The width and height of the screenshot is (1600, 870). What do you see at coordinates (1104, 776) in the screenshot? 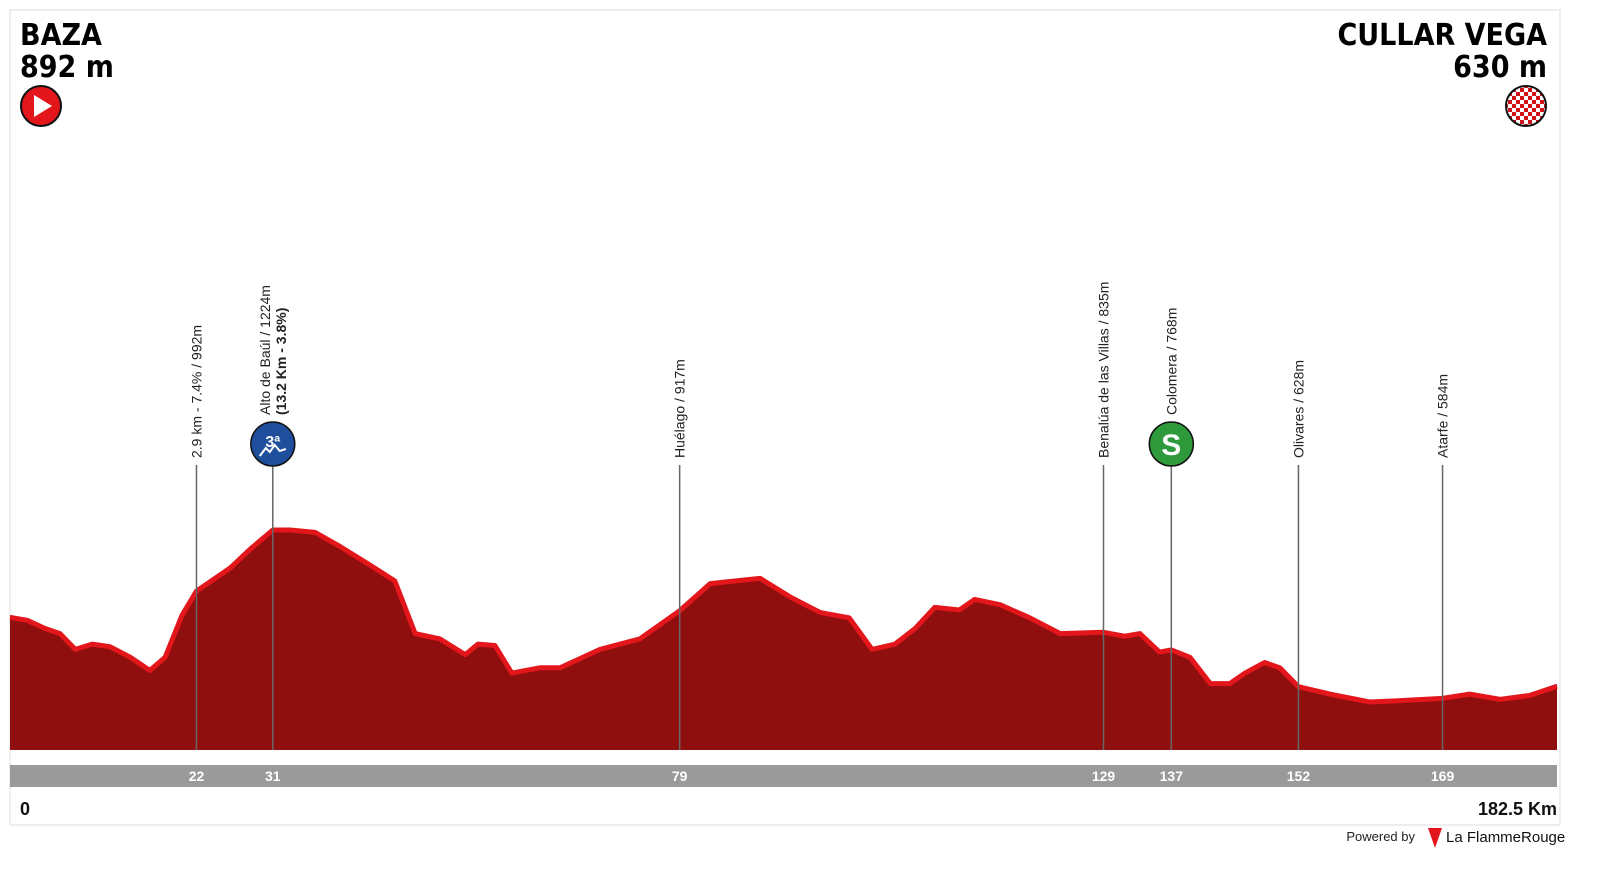
I see `x-tick-label: 129` at bounding box center [1104, 776].